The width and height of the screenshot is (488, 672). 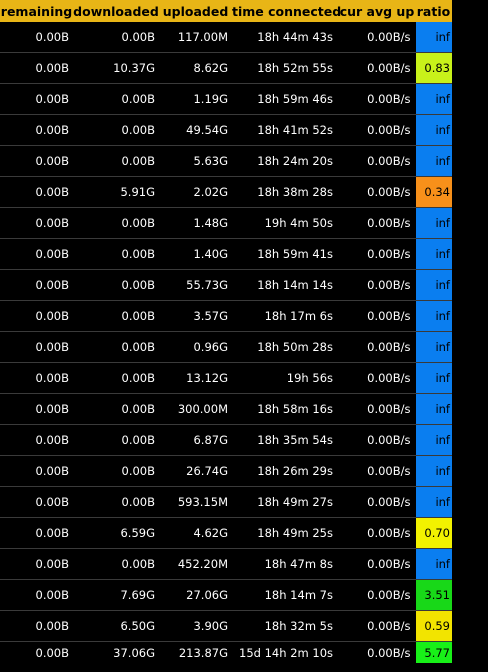 What do you see at coordinates (285, 192) in the screenshot?
I see `time-connected-cell: 18h 38m 28s` at bounding box center [285, 192].